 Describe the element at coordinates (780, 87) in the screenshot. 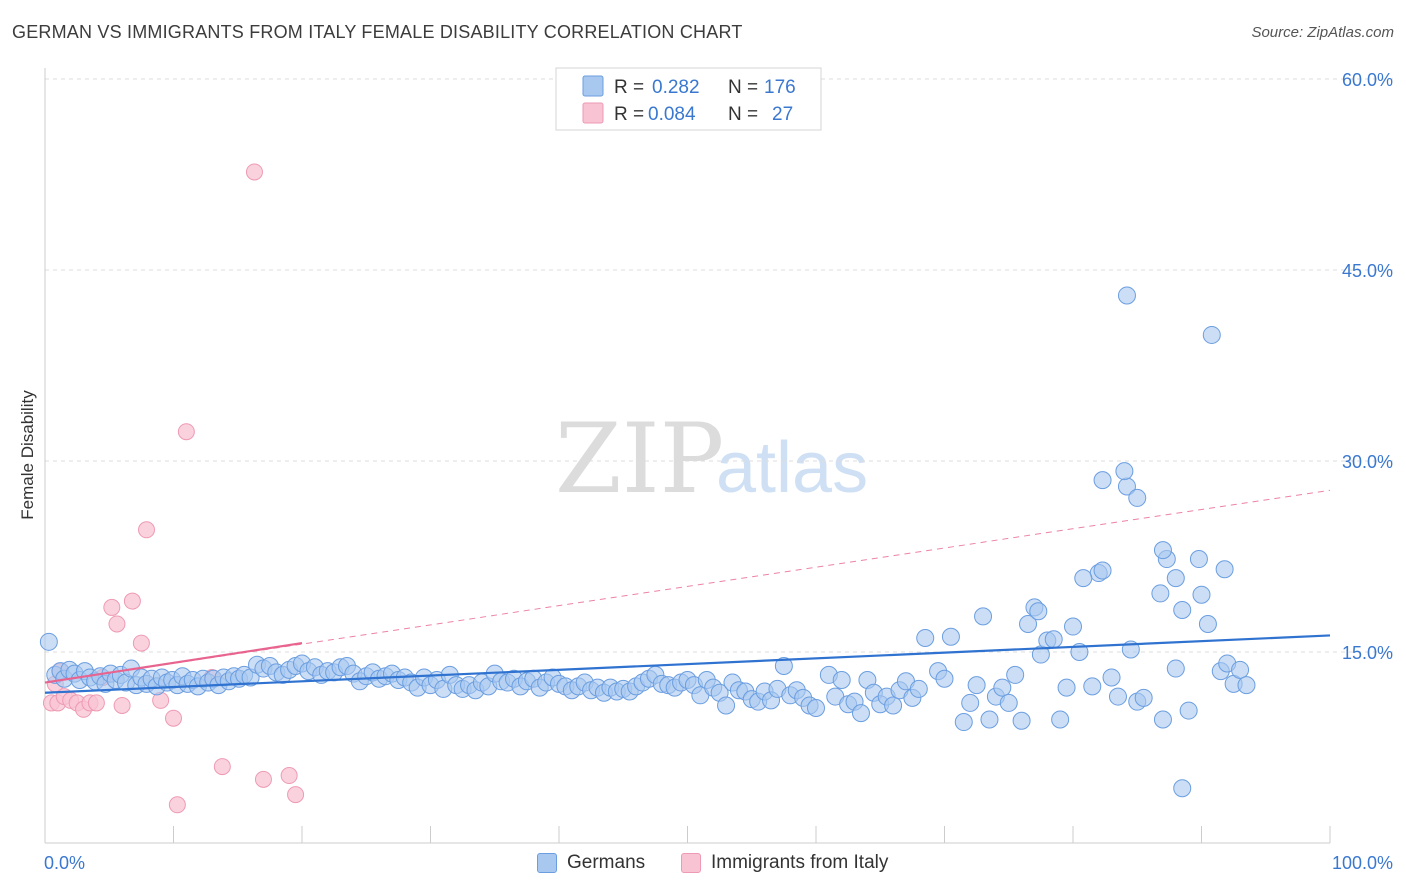

I see `legend-n-value-1: 176` at that location.